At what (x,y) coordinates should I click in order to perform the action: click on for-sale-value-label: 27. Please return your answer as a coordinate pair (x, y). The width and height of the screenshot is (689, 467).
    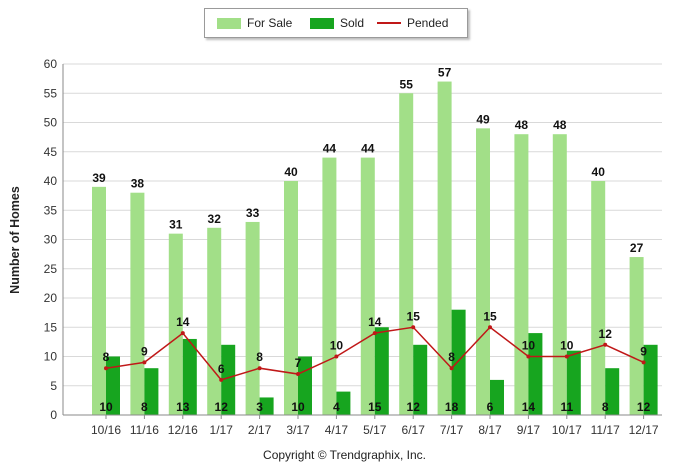
    Looking at the image, I should click on (637, 248).